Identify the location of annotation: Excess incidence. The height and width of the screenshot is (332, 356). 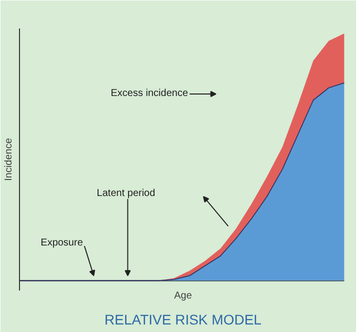
(149, 93).